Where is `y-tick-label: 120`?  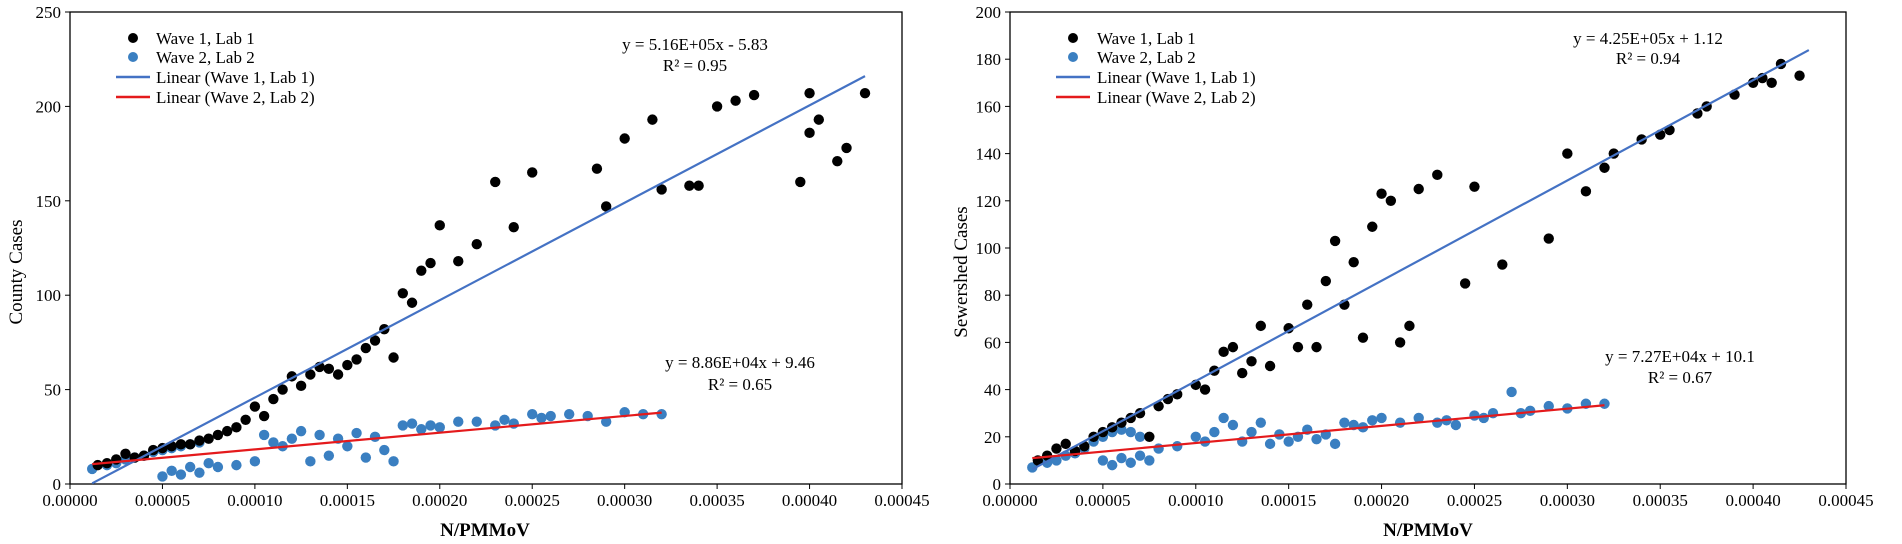
y-tick-label: 120 is located at coordinates (989, 201).